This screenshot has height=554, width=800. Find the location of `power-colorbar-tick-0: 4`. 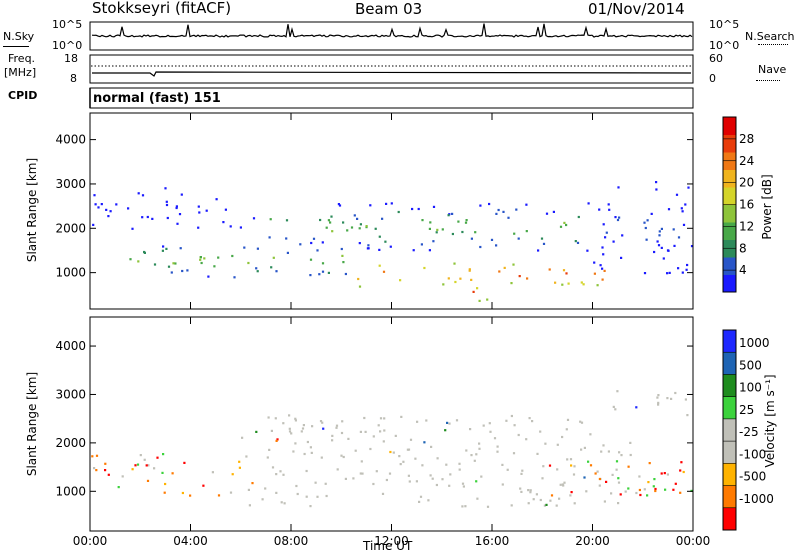

power-colorbar-tick-0: 4 is located at coordinates (743, 270).